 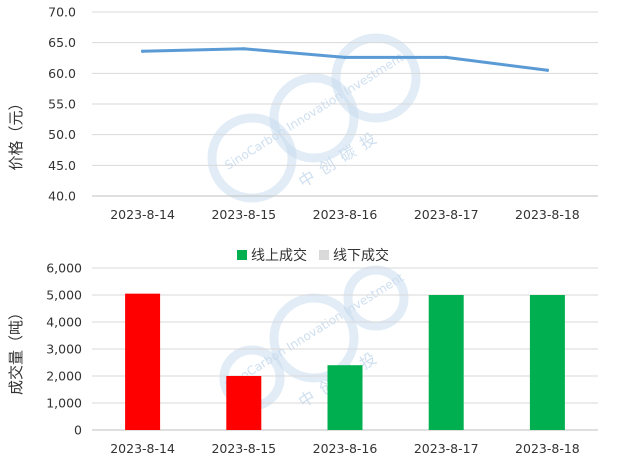 I want to click on volume-y-tick-label: 2,000, so click(x=64, y=376).